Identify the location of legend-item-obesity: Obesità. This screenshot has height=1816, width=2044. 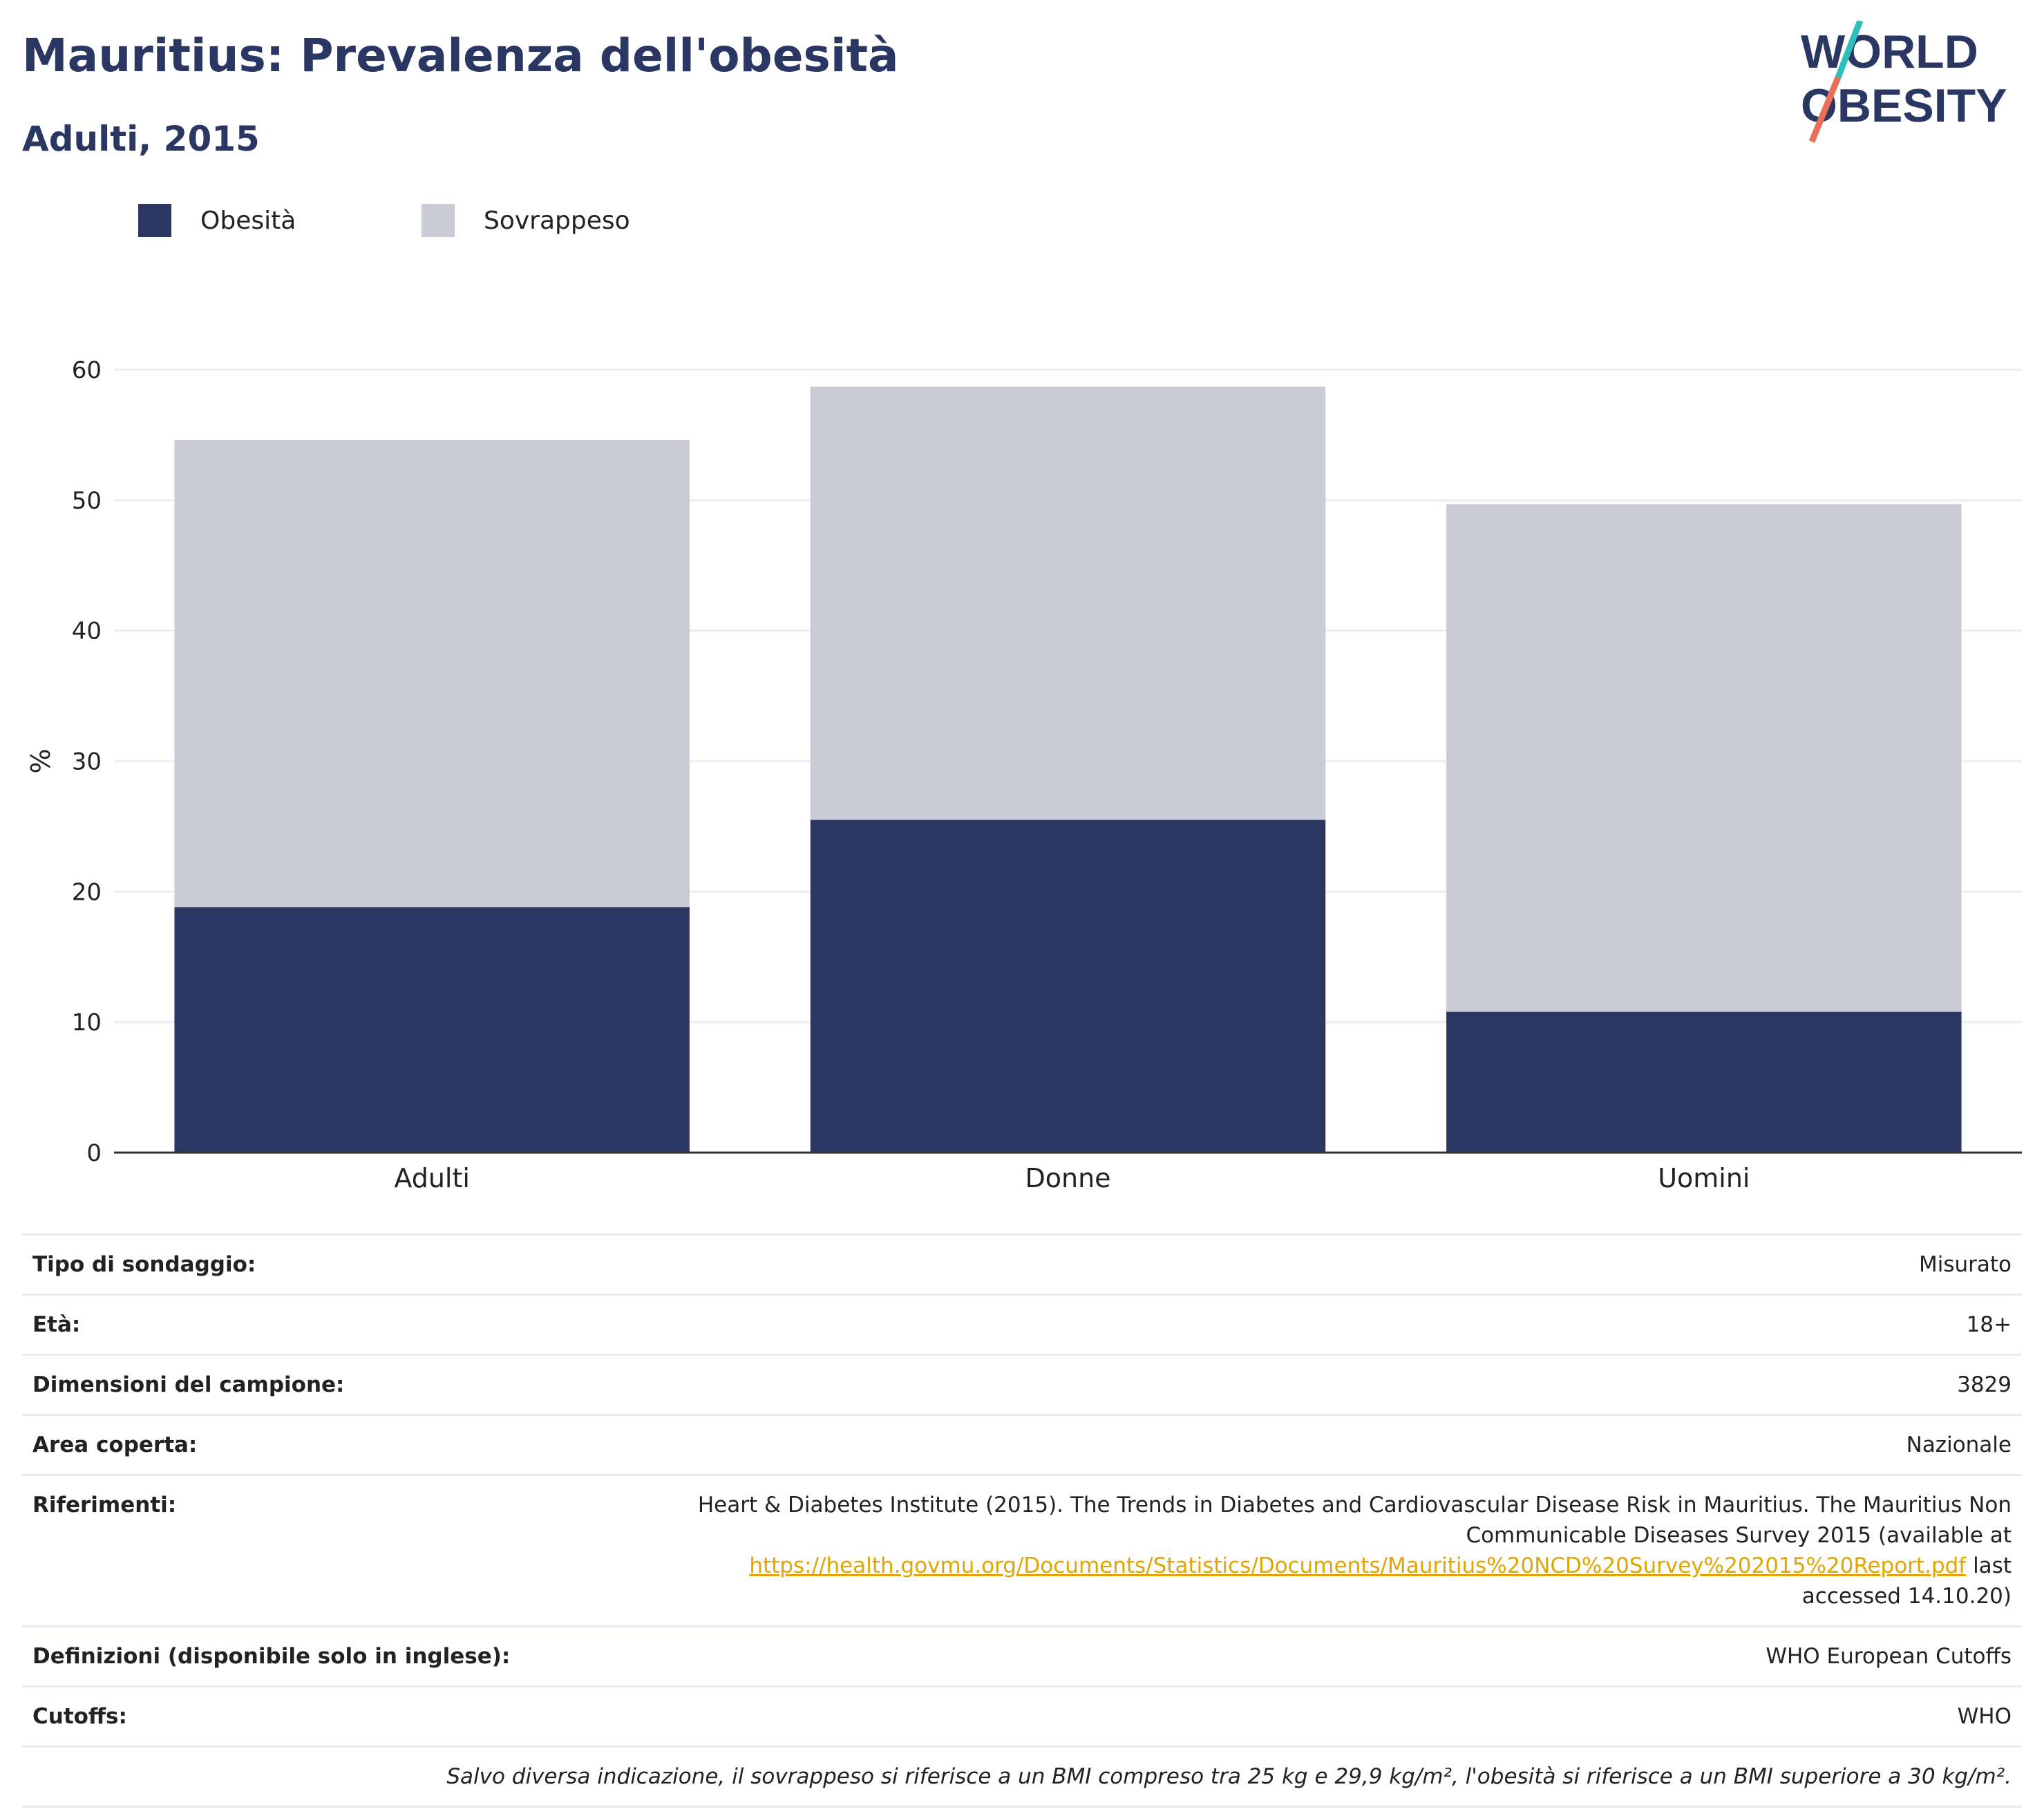
(217, 220).